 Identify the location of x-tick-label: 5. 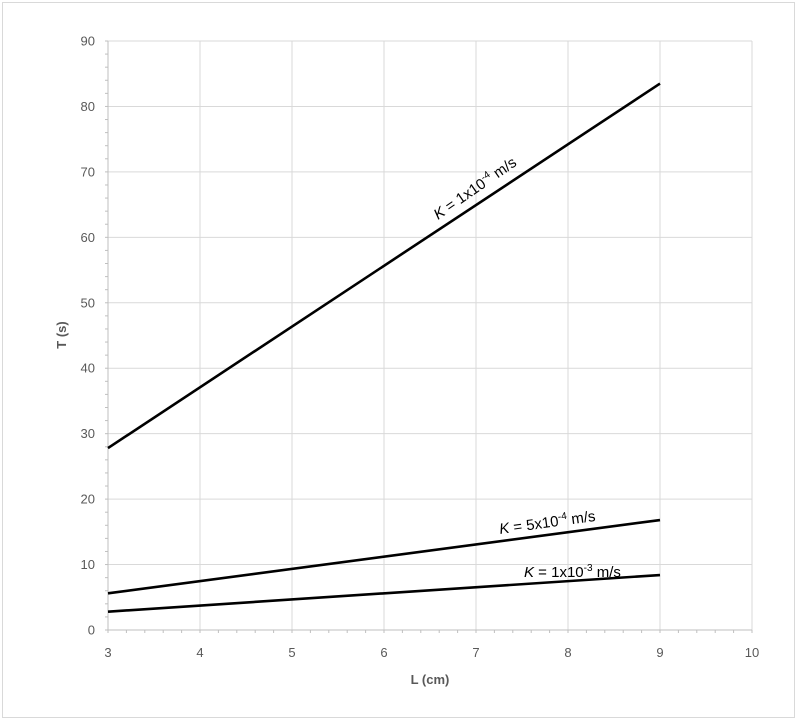
(291, 652).